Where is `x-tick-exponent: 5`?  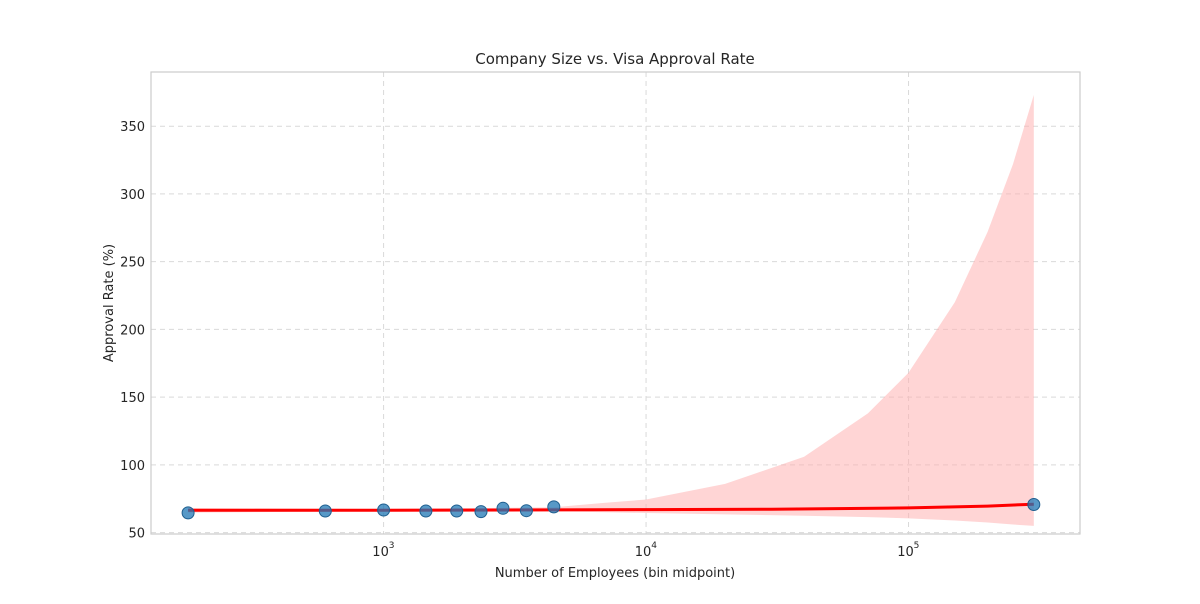 x-tick-exponent: 5 is located at coordinates (917, 546).